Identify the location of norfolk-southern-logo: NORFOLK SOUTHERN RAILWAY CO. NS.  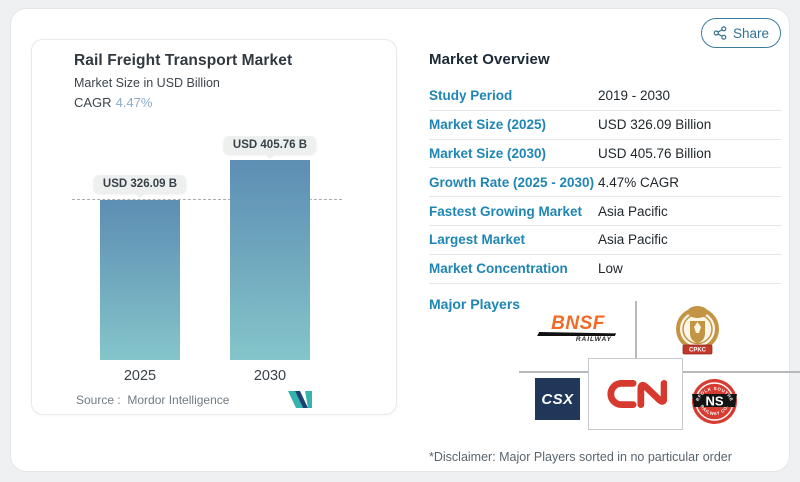
(714, 401).